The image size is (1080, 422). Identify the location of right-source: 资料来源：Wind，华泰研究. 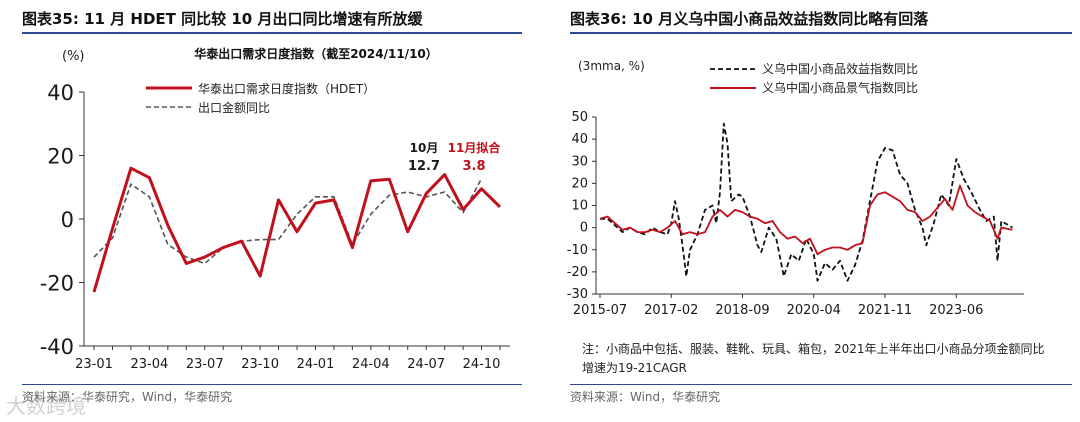
(645, 397).